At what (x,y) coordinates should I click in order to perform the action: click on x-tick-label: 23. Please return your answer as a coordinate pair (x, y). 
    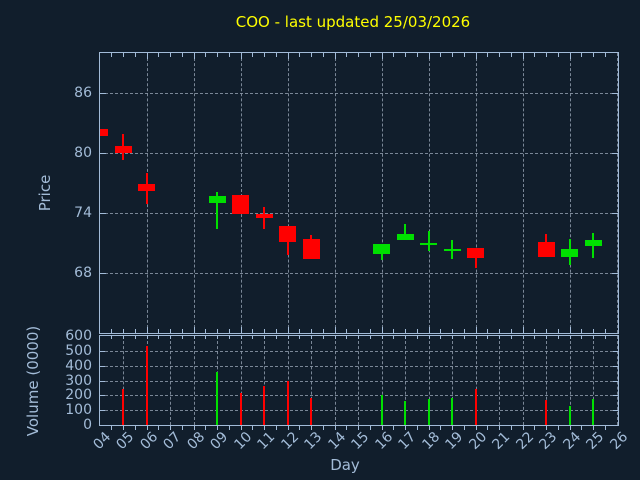
    Looking at the image, I should click on (548, 441).